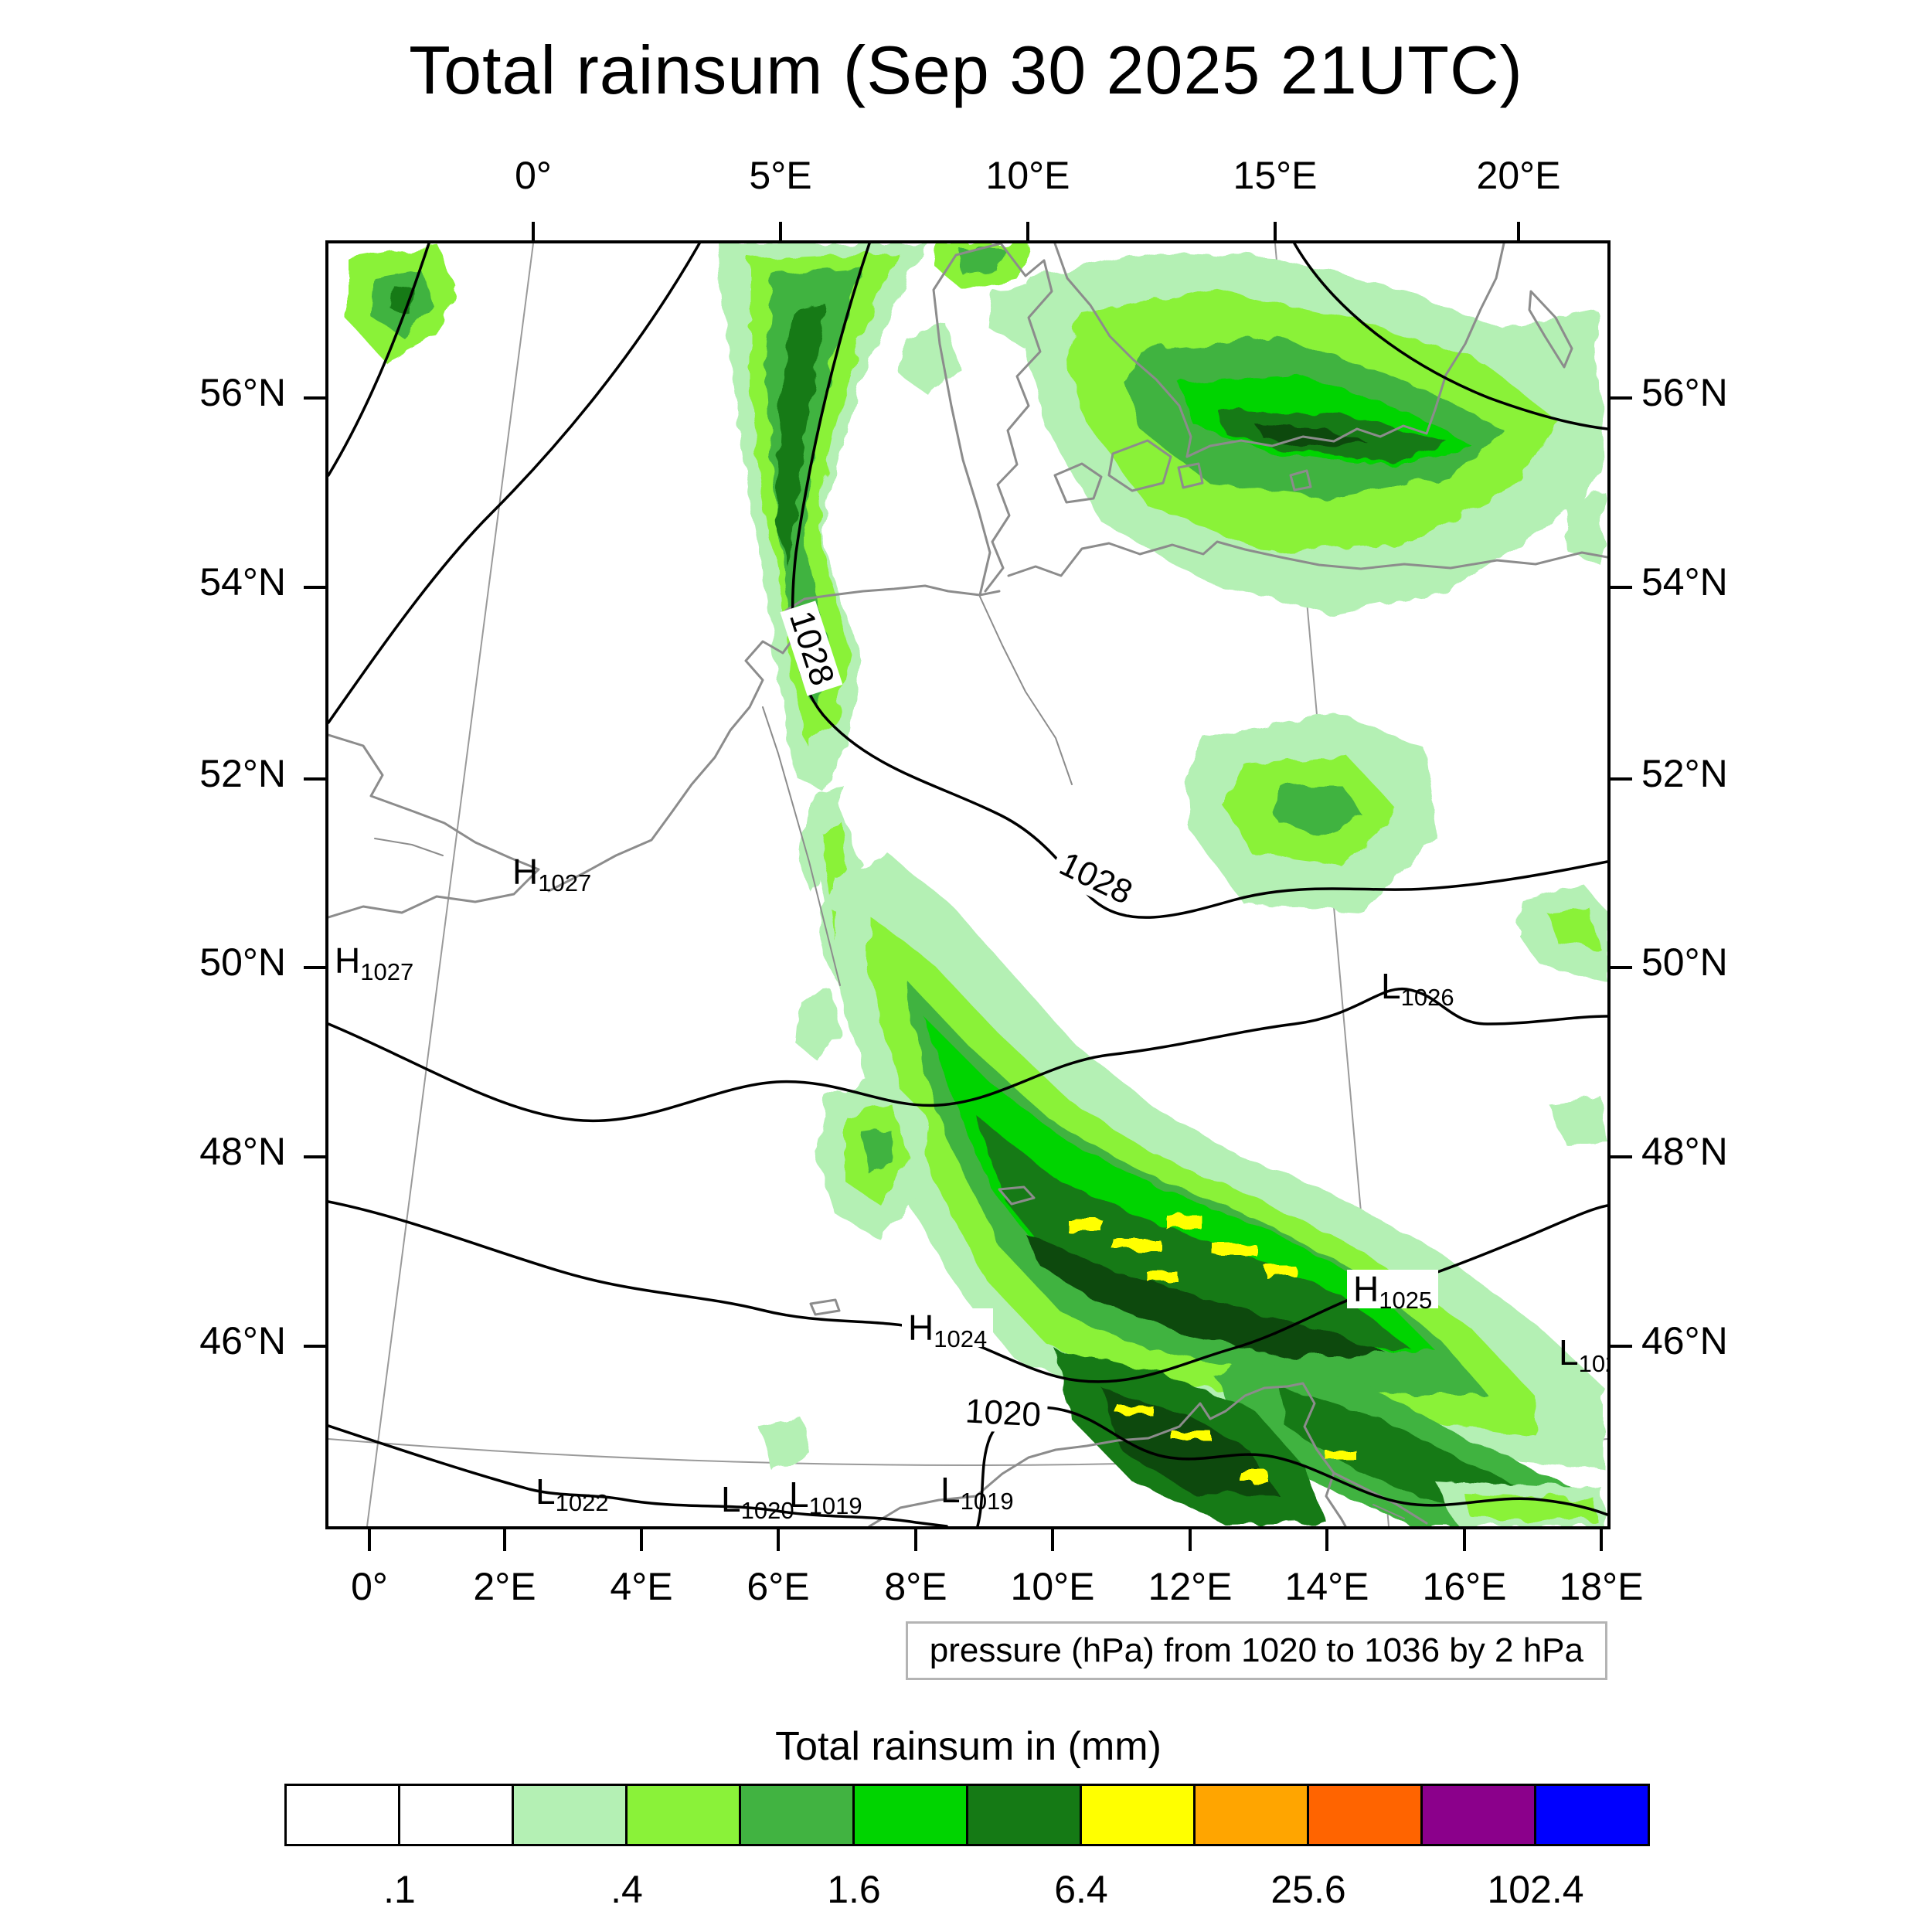 Image resolution: width=1932 pixels, height=1932 pixels. I want to click on bottom-axis-label: 8°E, so click(915, 1586).